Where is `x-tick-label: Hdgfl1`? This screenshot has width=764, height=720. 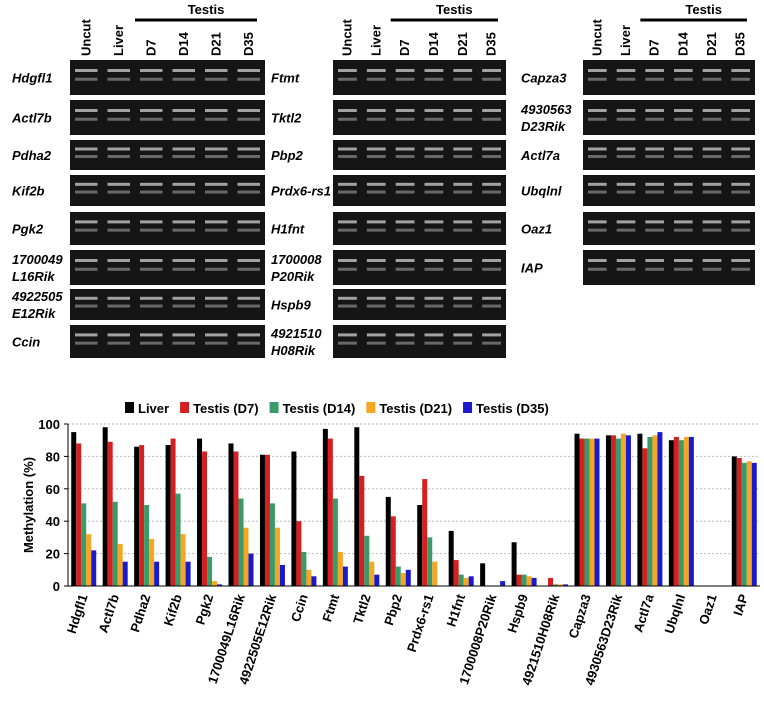 x-tick-label: Hdgfl1 is located at coordinates (77, 613).